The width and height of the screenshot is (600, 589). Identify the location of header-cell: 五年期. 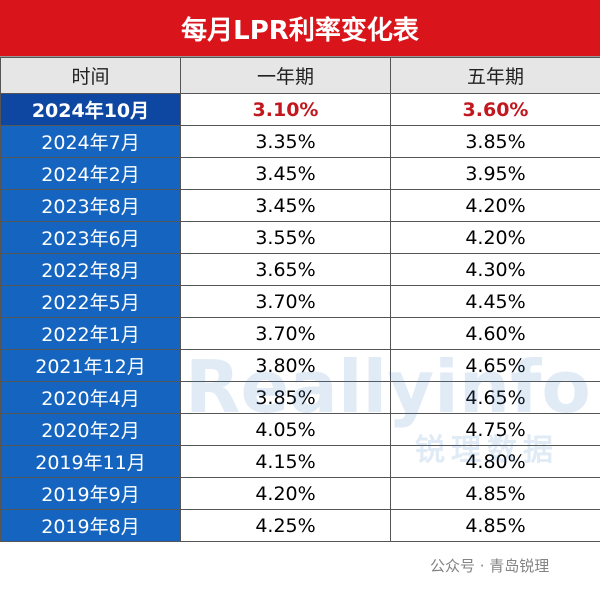
(495, 75).